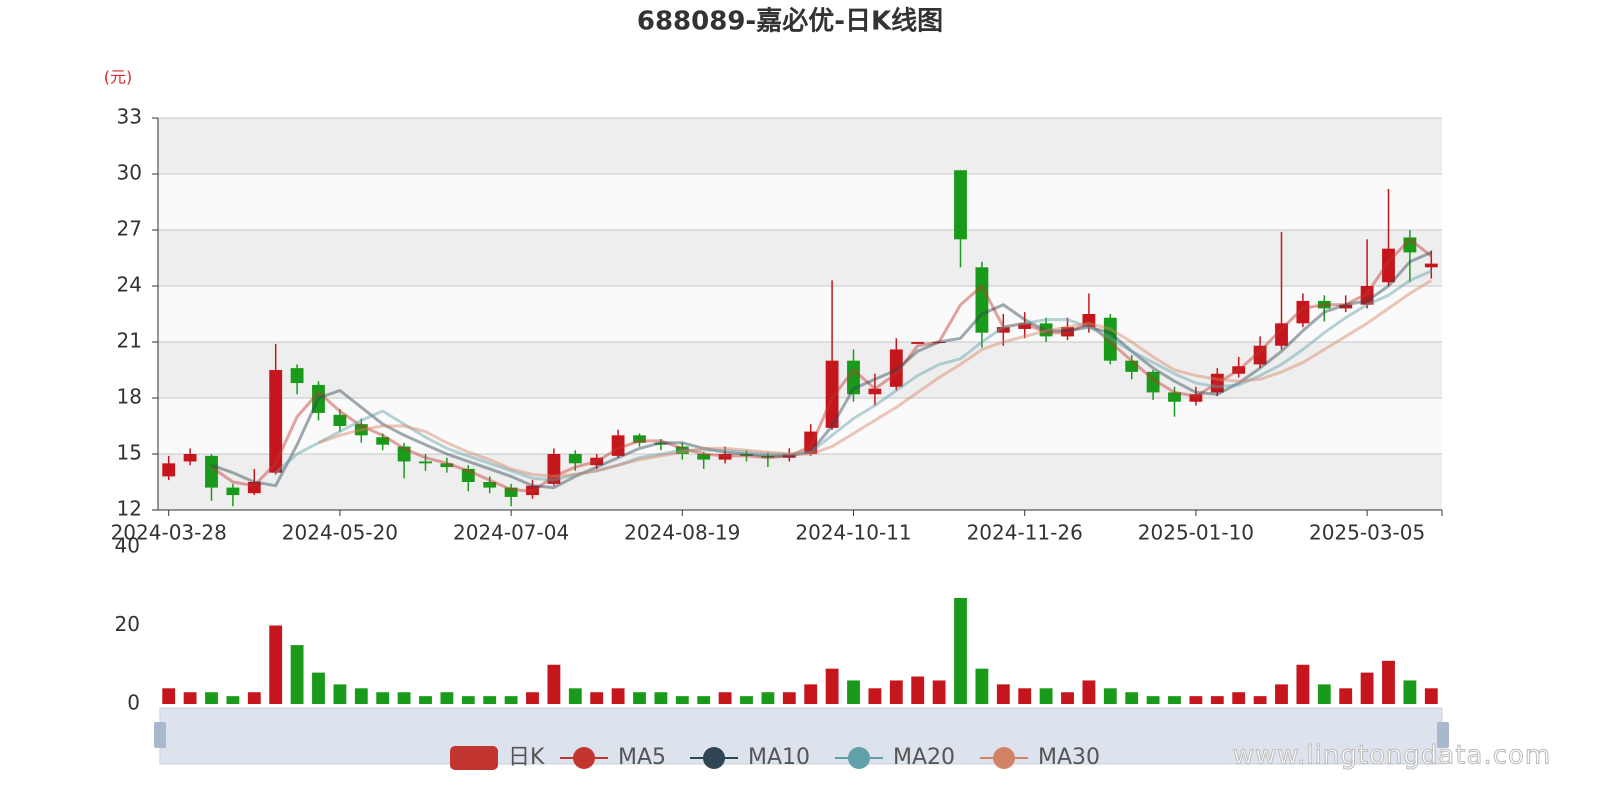  What do you see at coordinates (779, 757) in the screenshot?
I see `legend-label: MA10` at bounding box center [779, 757].